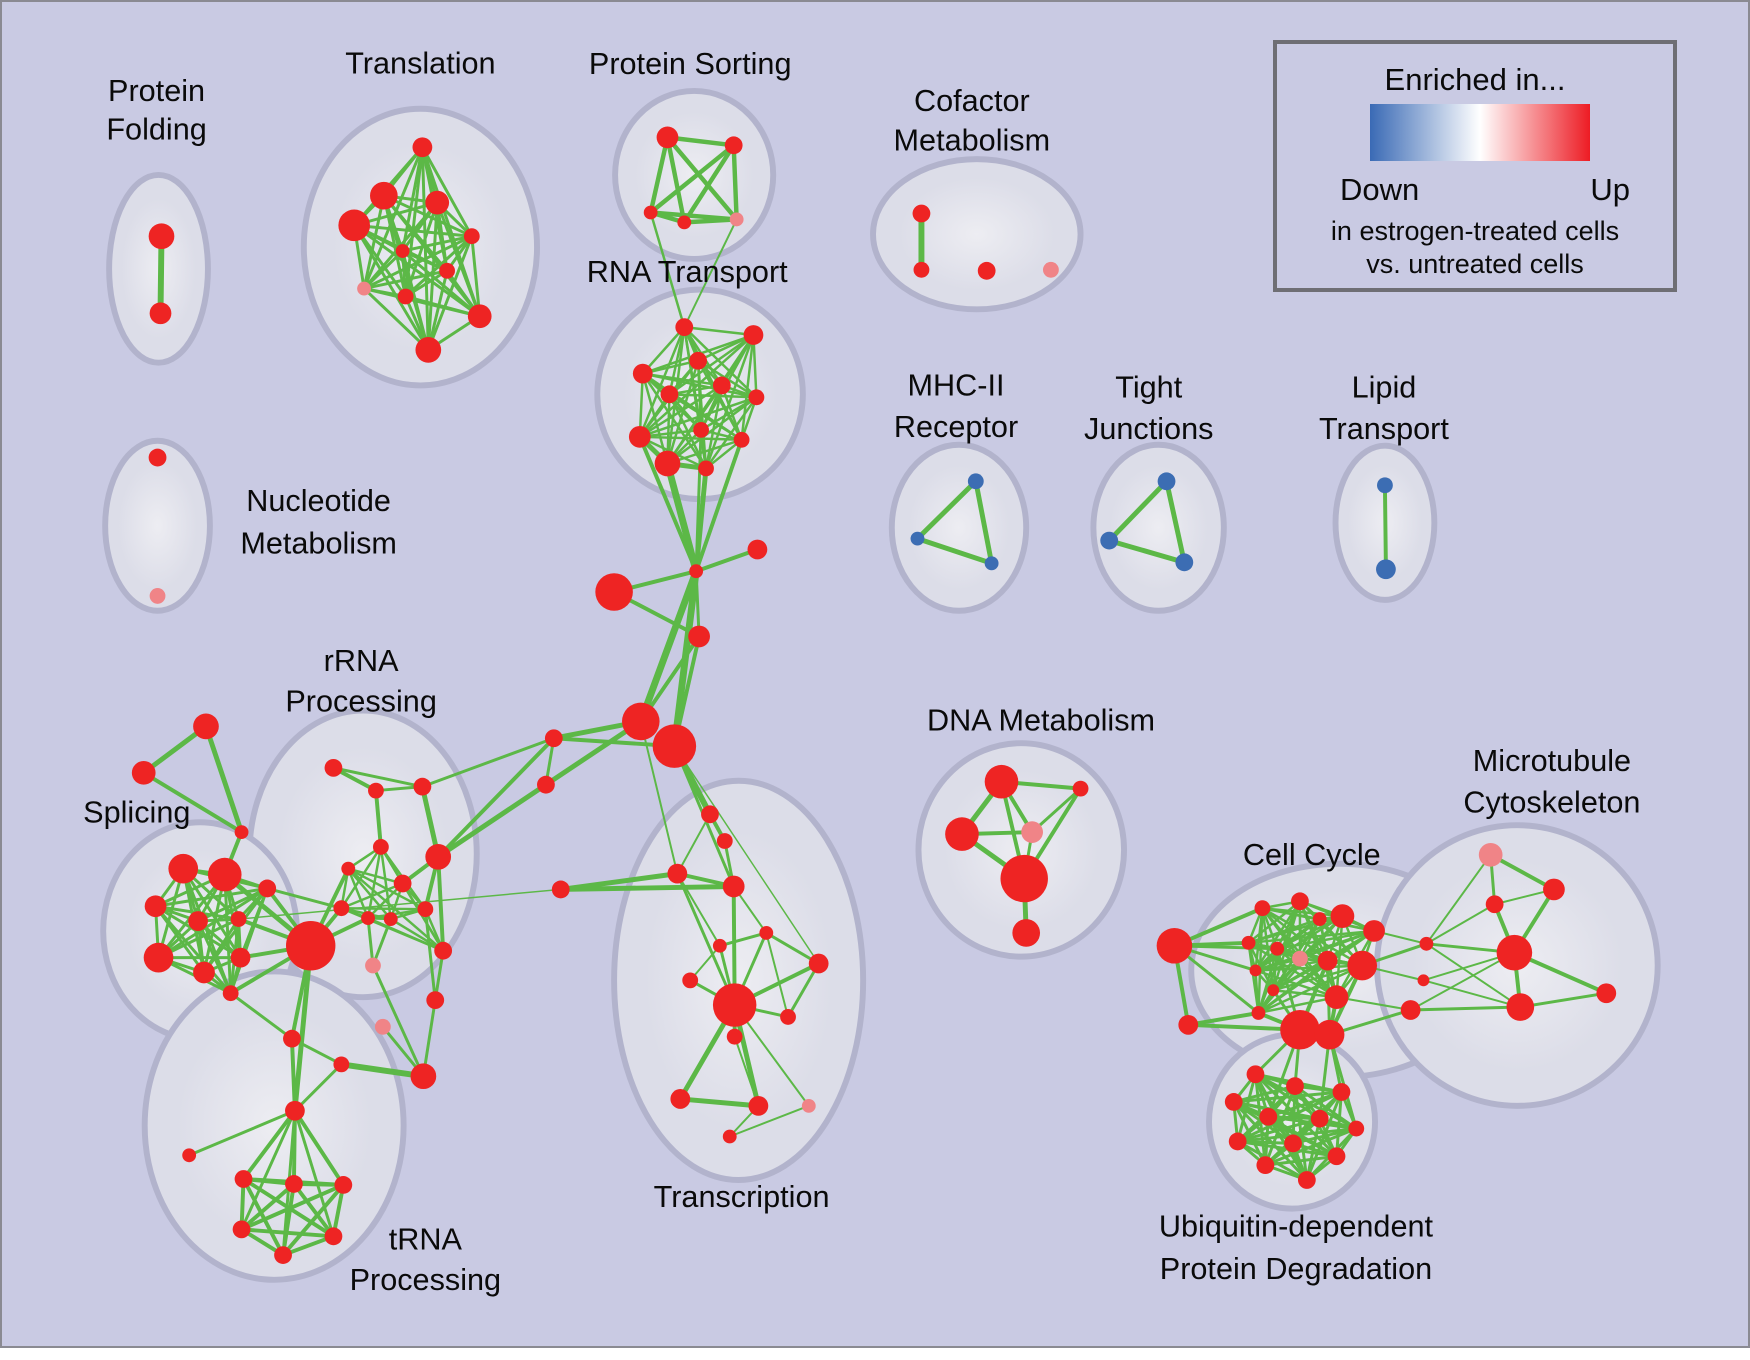 This screenshot has width=1750, height=1360. I want to click on edge-t5-t8, so click(792, 948).